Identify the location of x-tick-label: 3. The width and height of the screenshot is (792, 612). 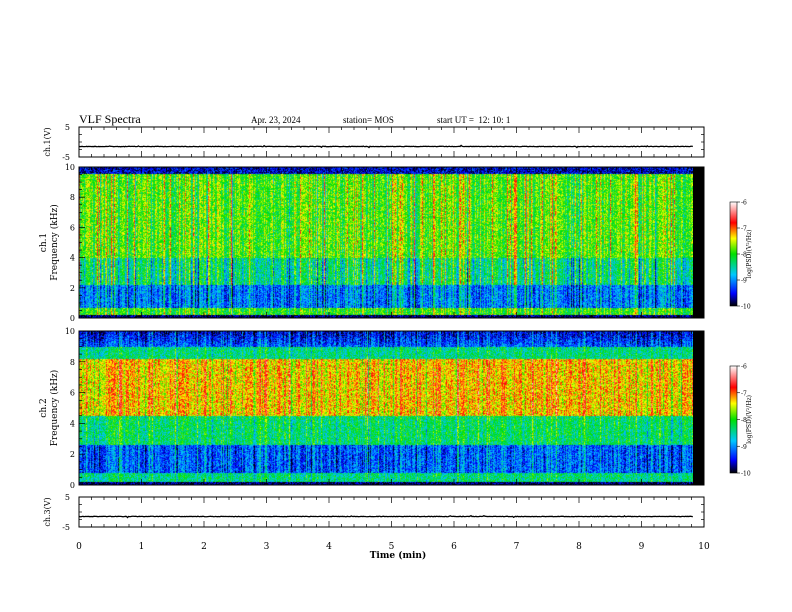
(267, 547).